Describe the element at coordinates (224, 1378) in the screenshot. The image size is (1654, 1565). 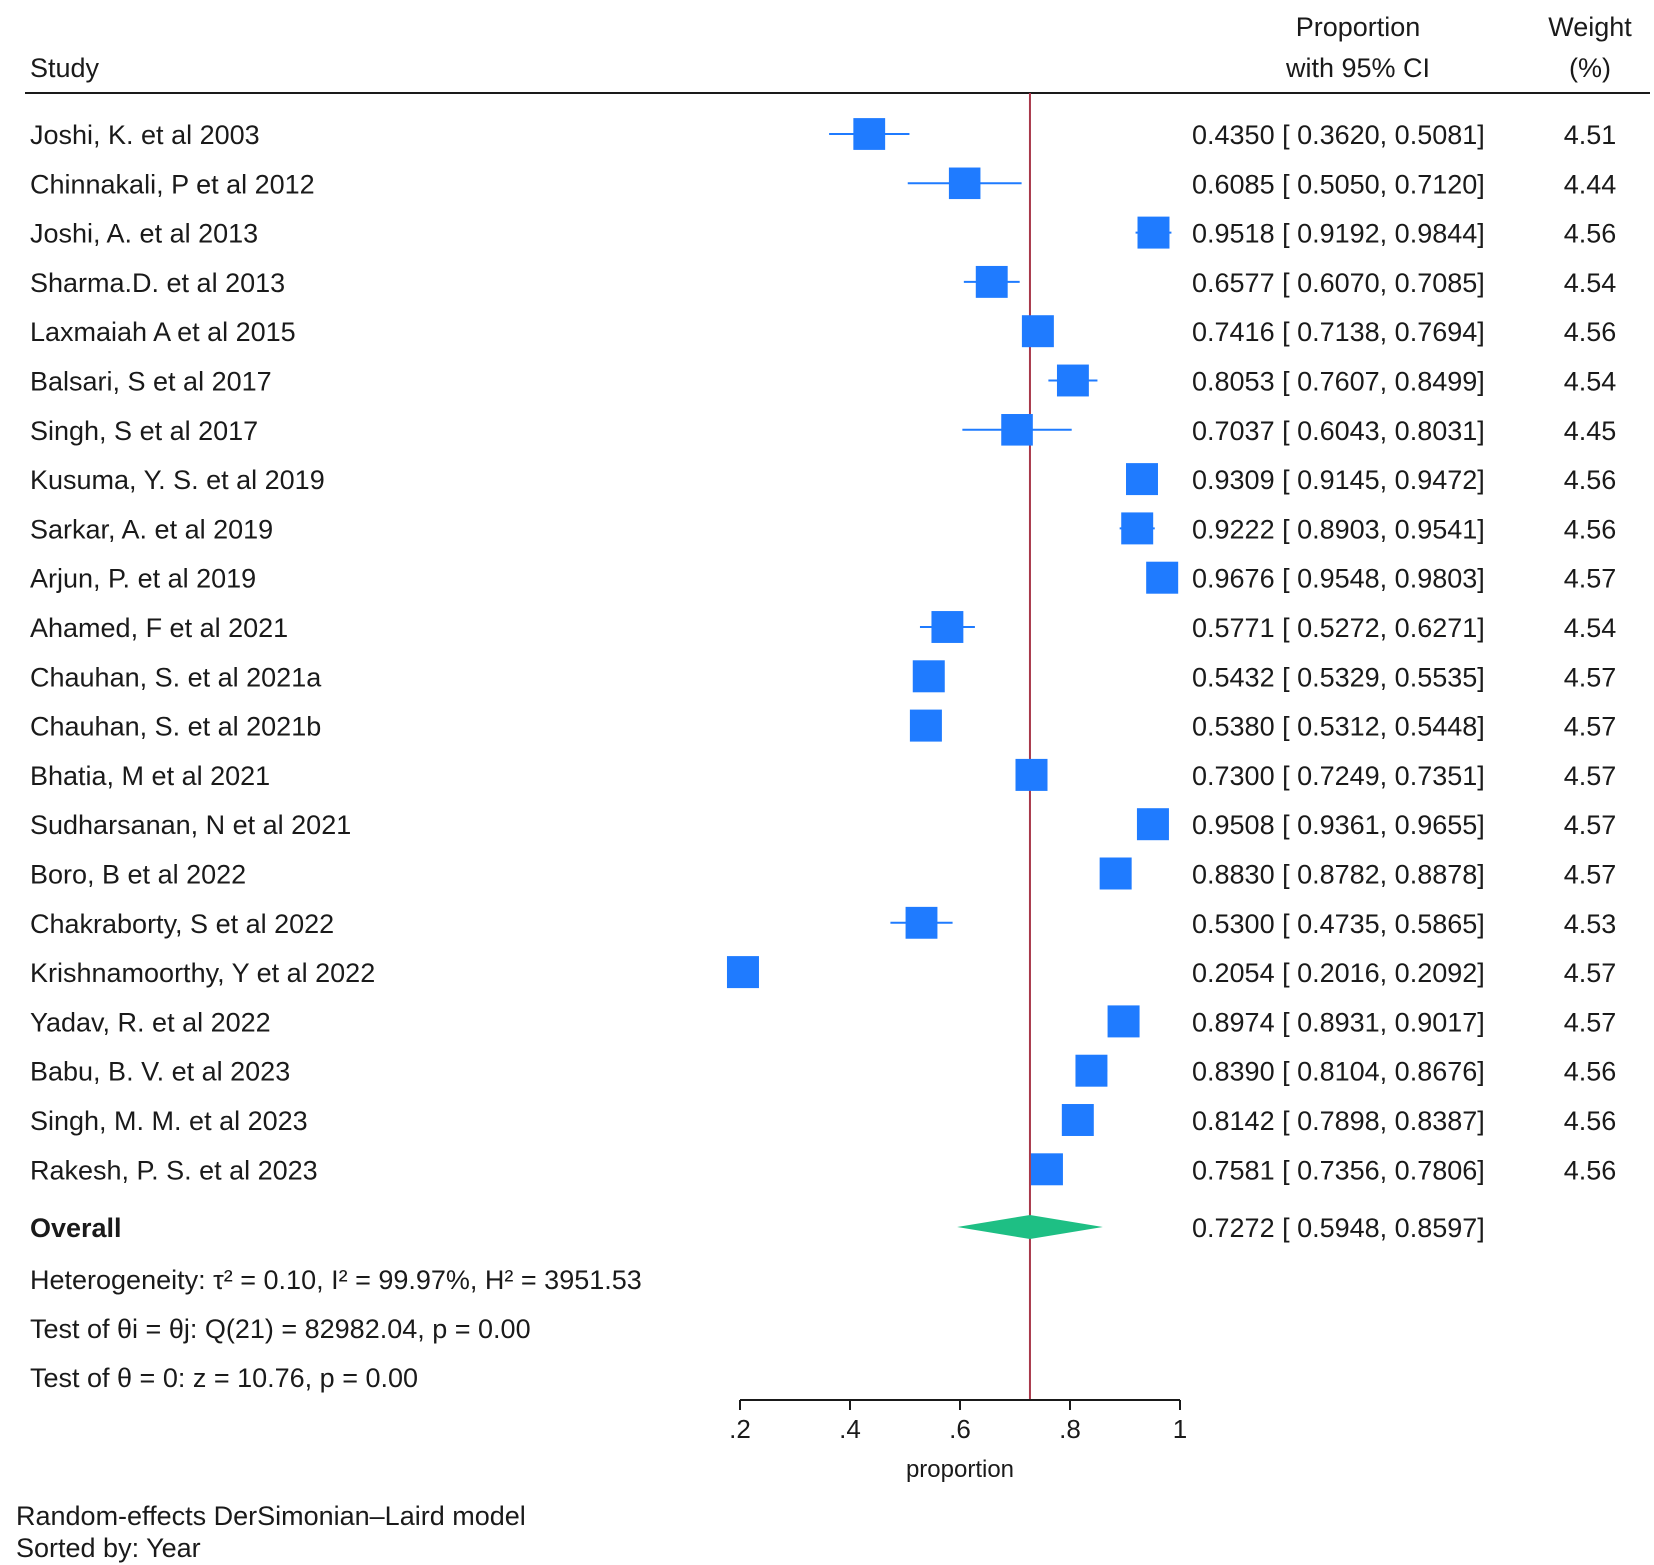
I see `test-zero-text: Test of θ = 0: z = 10.76, p = 0.00` at that location.